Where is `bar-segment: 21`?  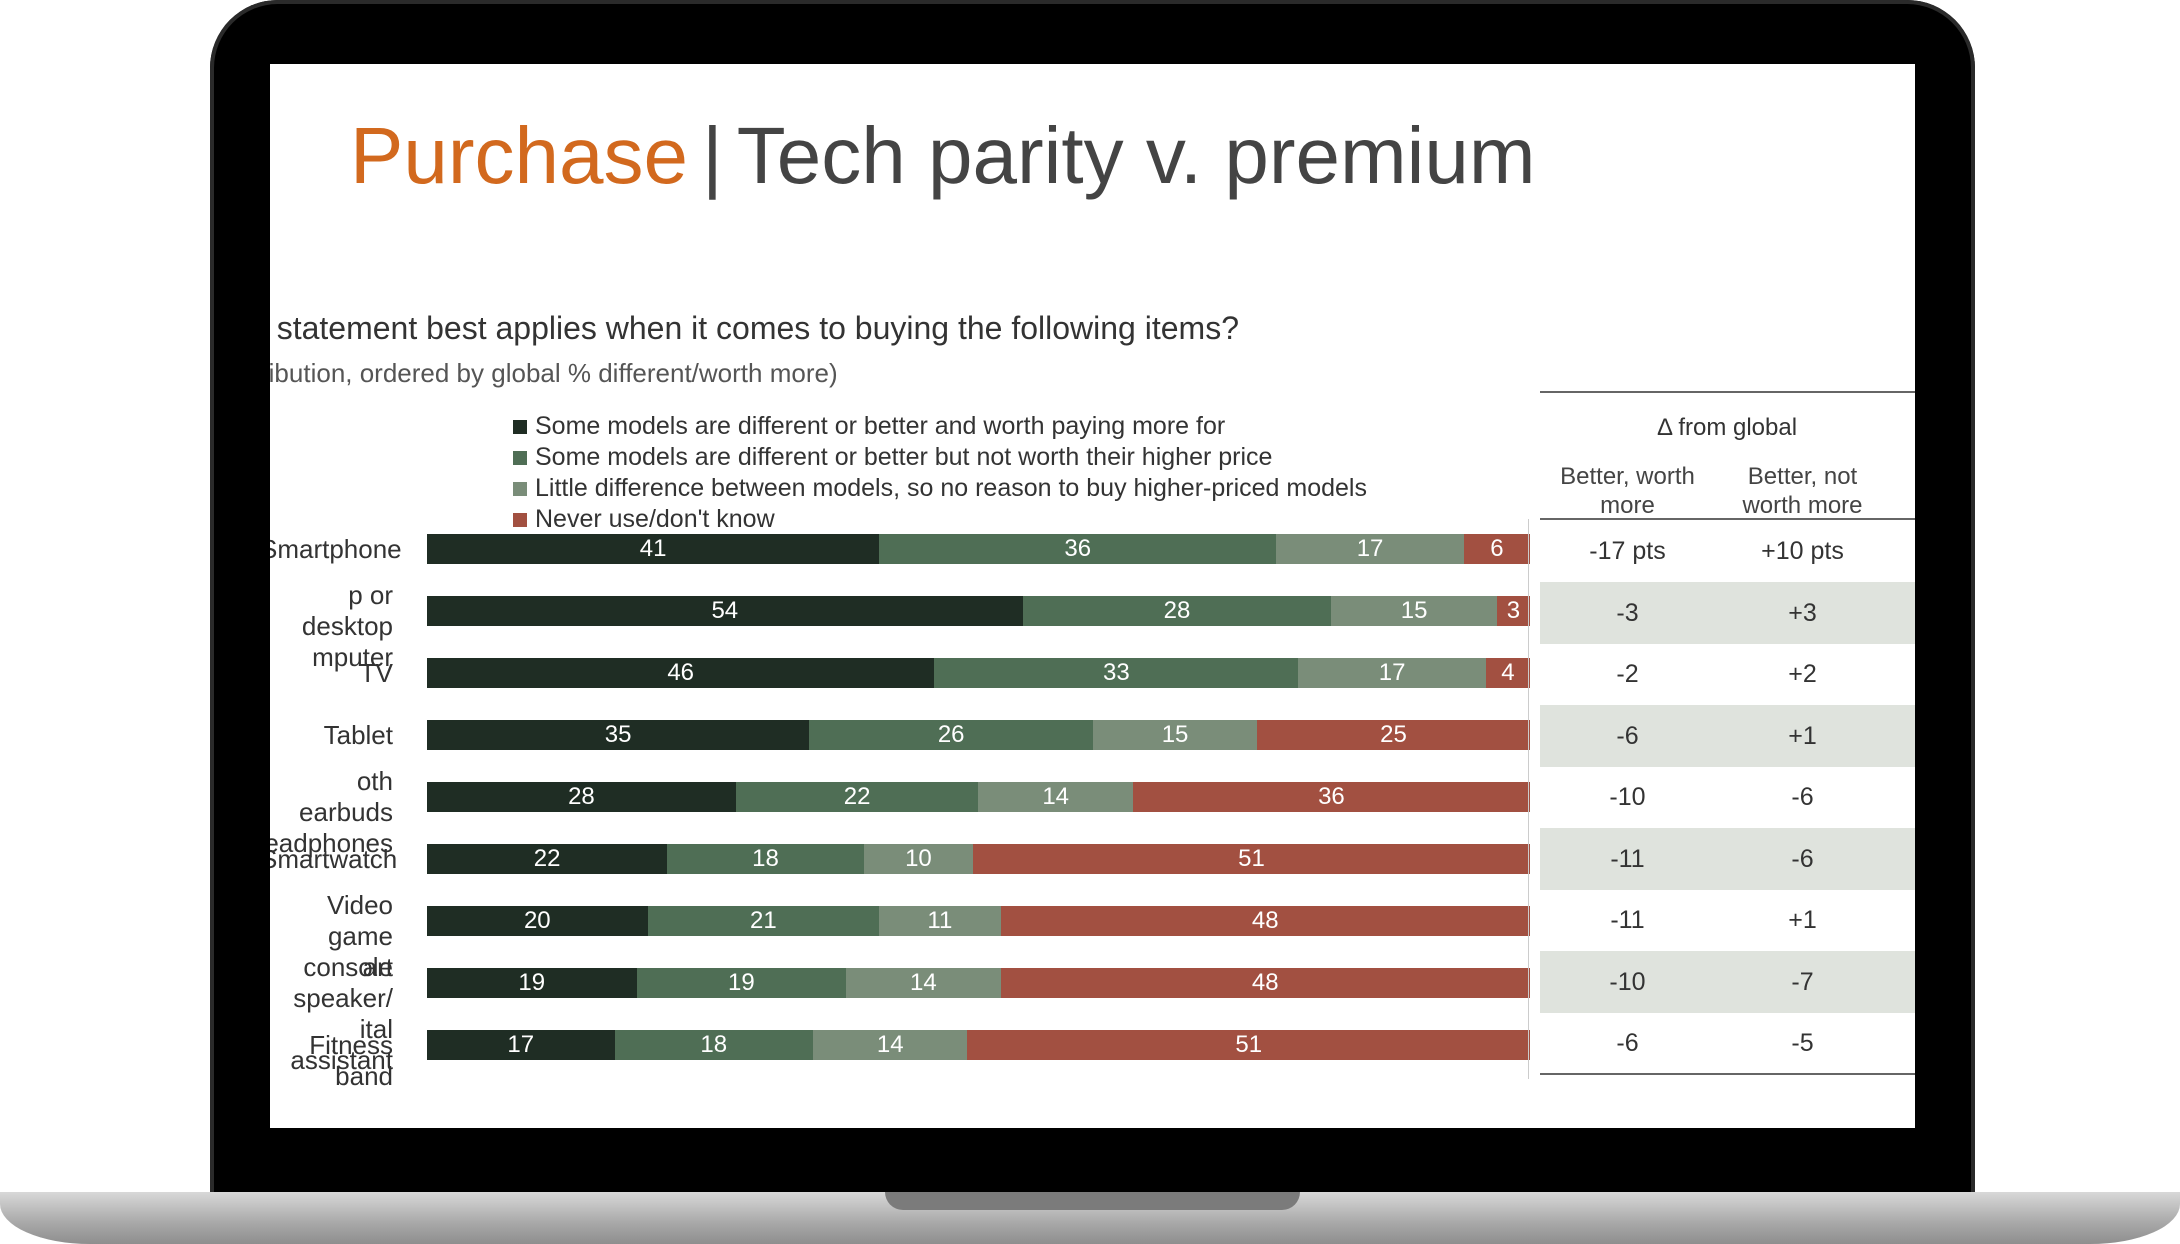
bar-segment: 21 is located at coordinates (763, 921).